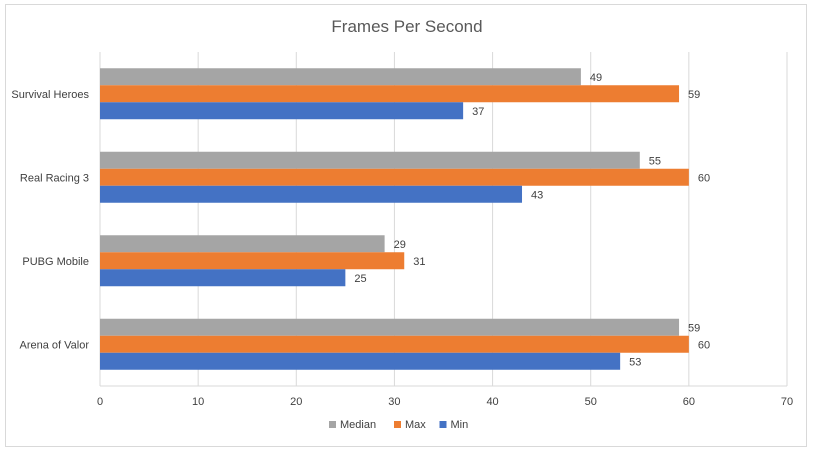 The image size is (814, 453). I want to click on x-axis-ticks: 0 10 20 30 40 50 60 70, so click(445, 402).